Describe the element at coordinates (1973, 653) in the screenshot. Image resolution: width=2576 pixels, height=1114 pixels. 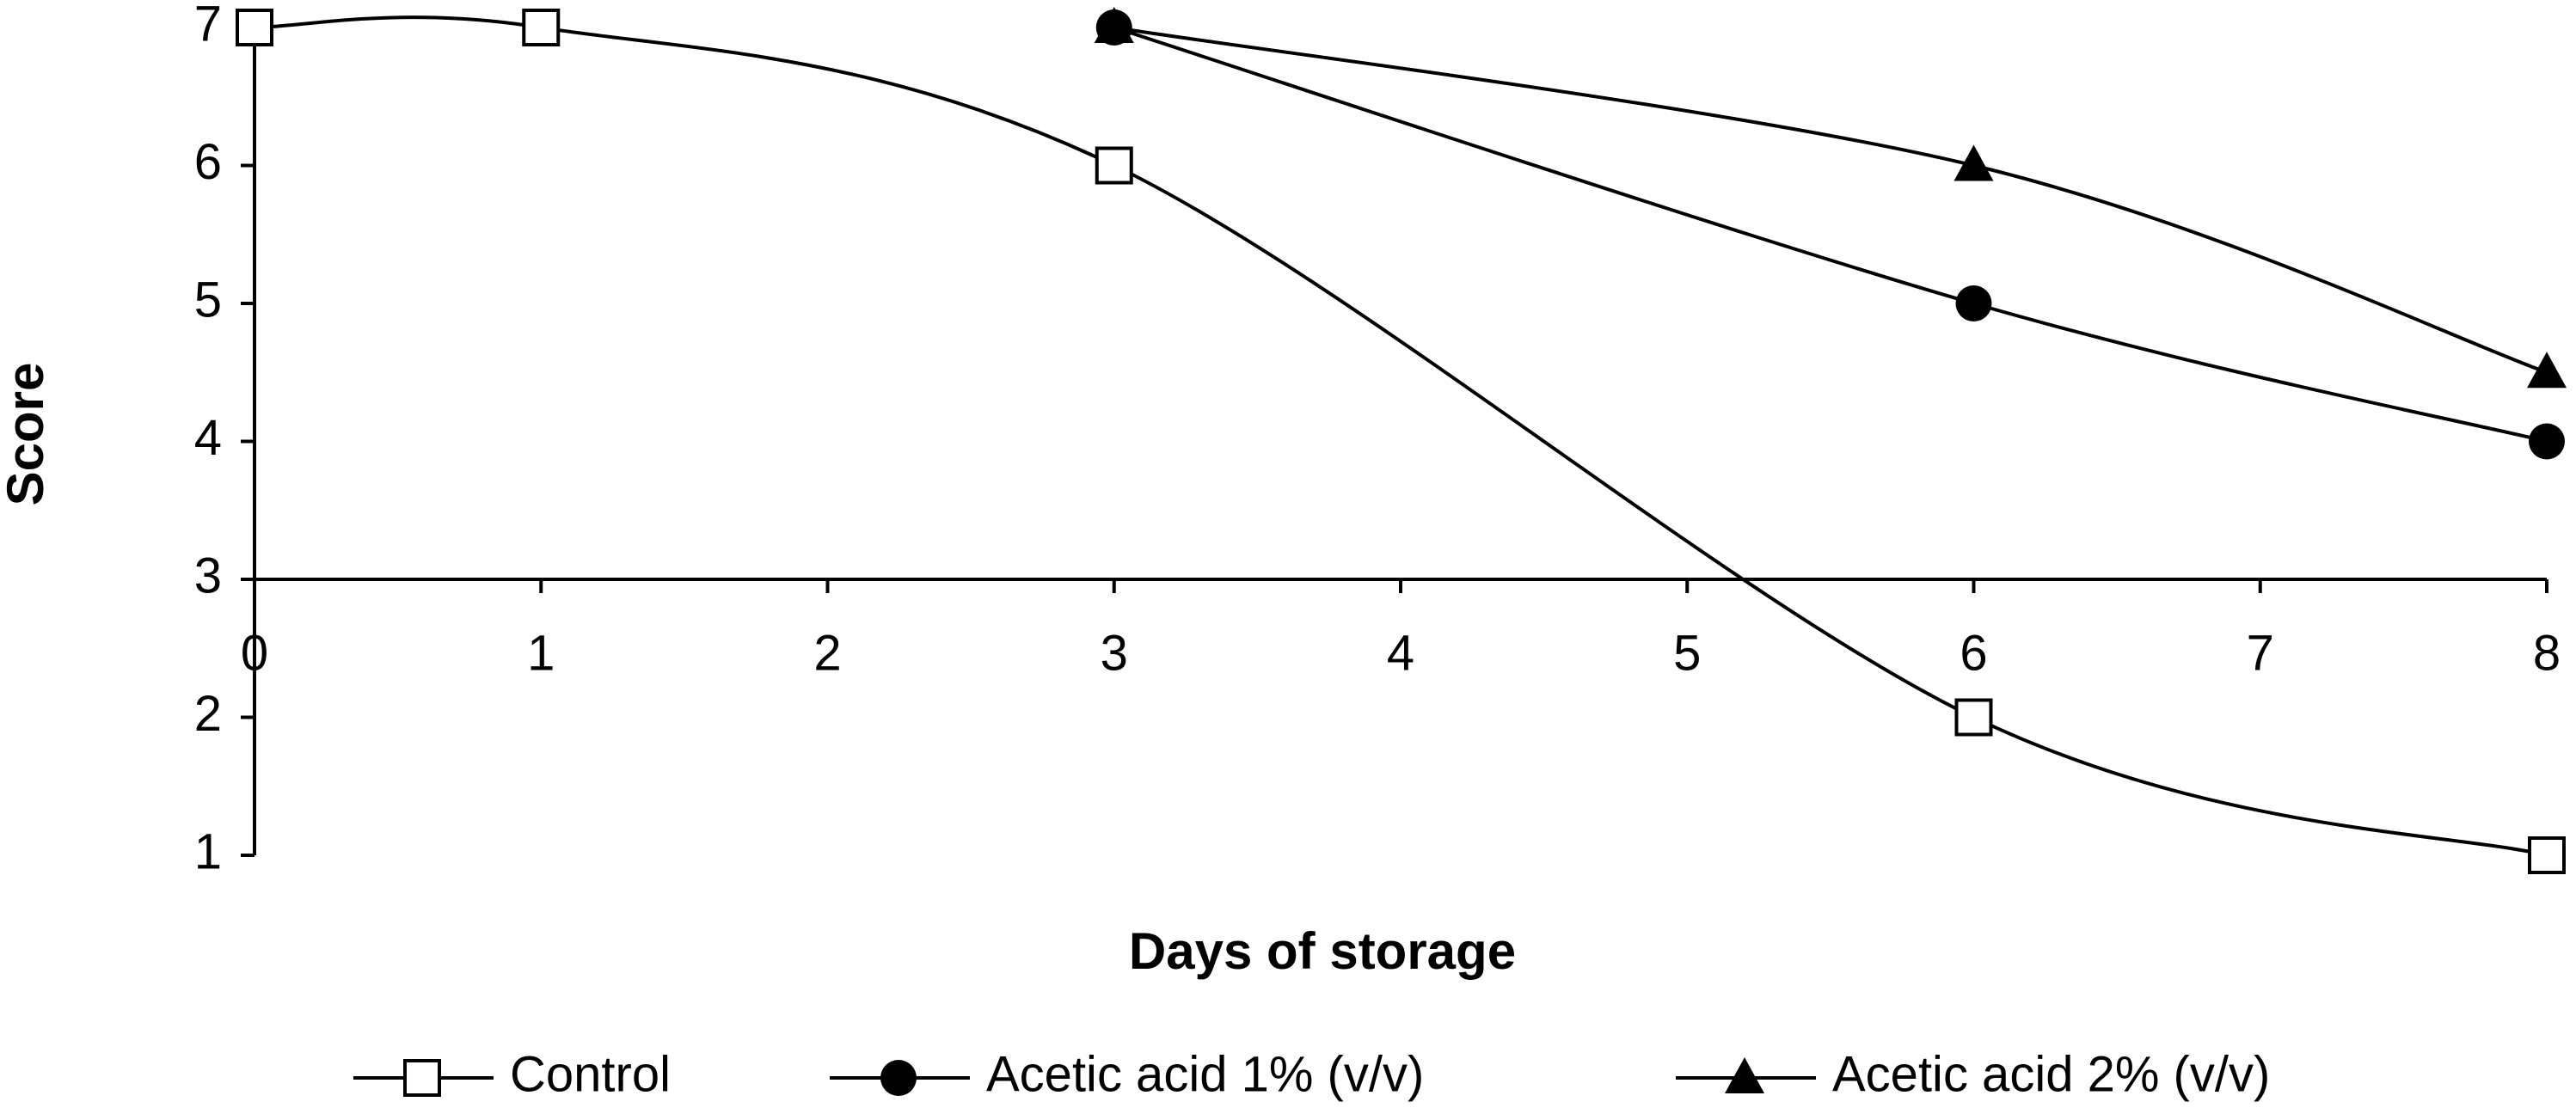
I see `x-tick-label: 6` at that location.